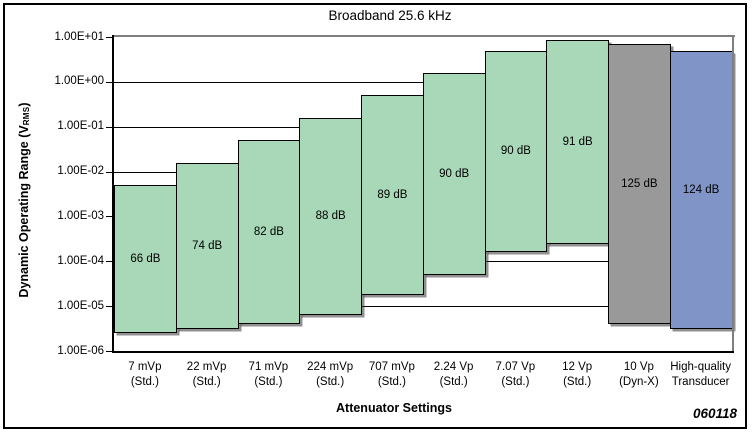 The width and height of the screenshot is (752, 437). What do you see at coordinates (639, 374) in the screenshot?
I see `x-tick-label-10-vp-dyn-x: 10 Vp (Dyn-X)` at bounding box center [639, 374].